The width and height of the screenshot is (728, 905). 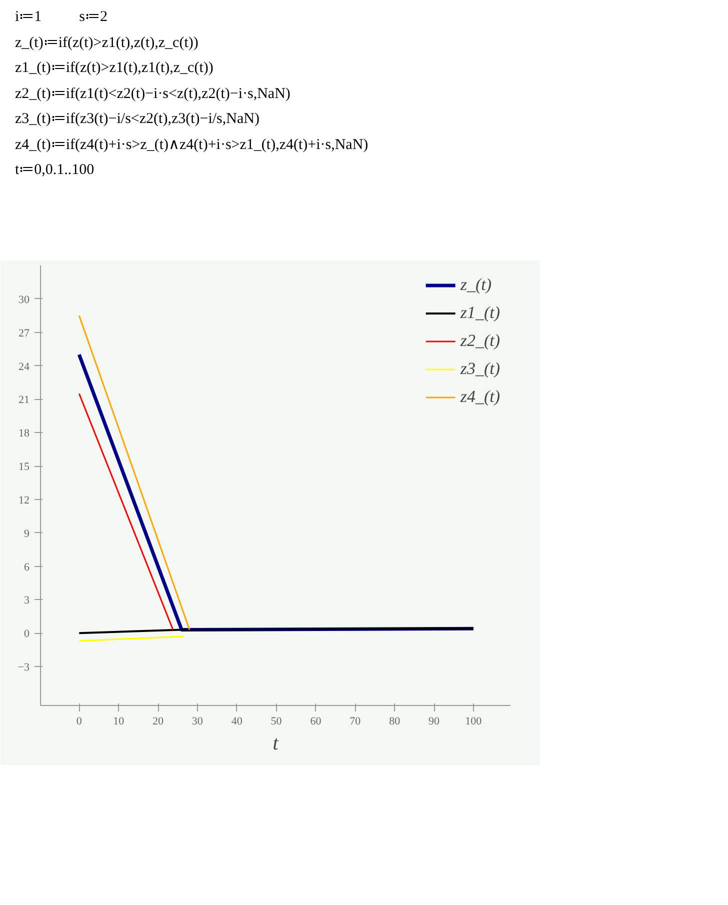 What do you see at coordinates (356, 722) in the screenshot?
I see `x-tick-label: 70` at bounding box center [356, 722].